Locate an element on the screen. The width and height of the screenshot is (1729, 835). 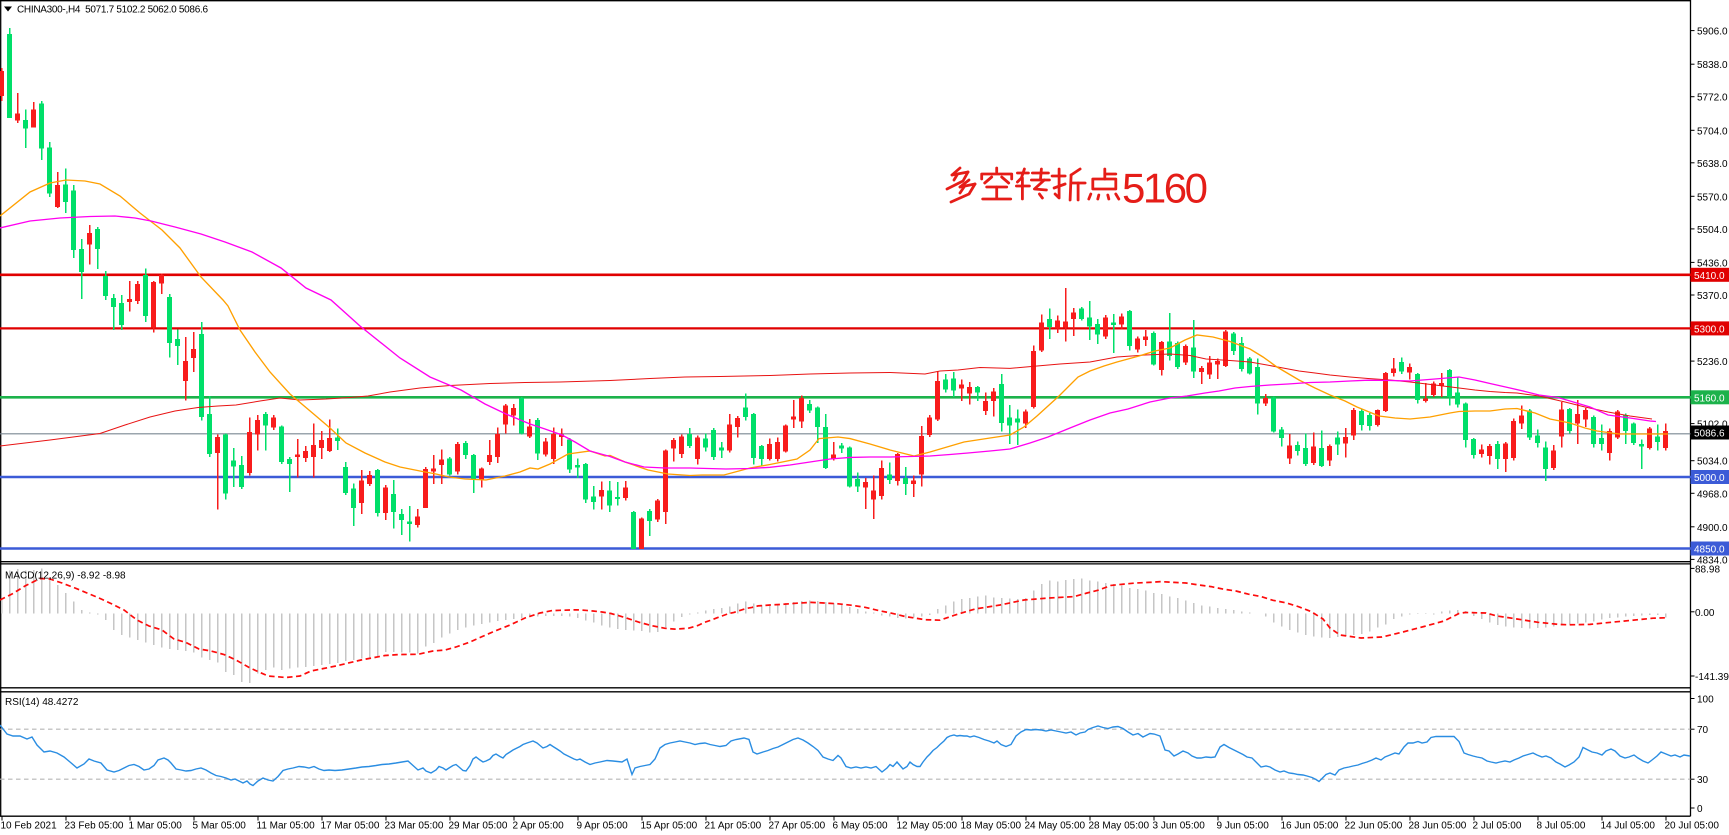
svg-text: 2 Jul 05:00 is located at coordinates (1497, 826).